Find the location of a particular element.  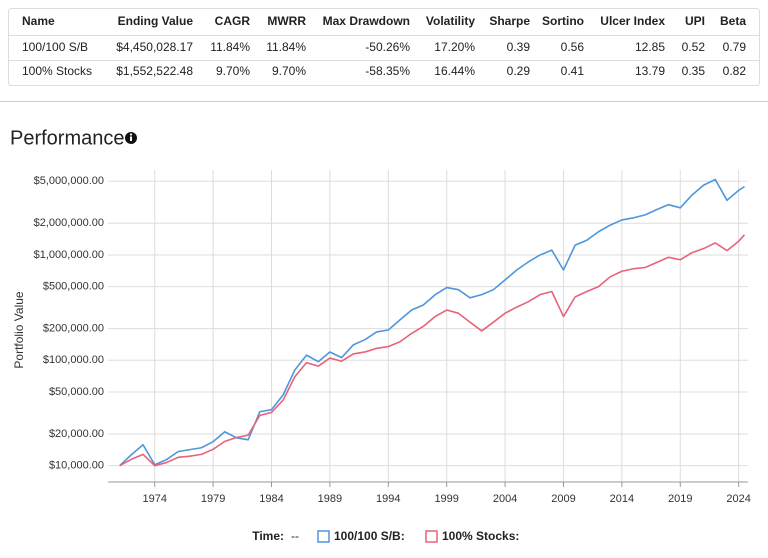

legend: Time: -- 100/100 S/B: 100% Stocks: is located at coordinates (385, 536).